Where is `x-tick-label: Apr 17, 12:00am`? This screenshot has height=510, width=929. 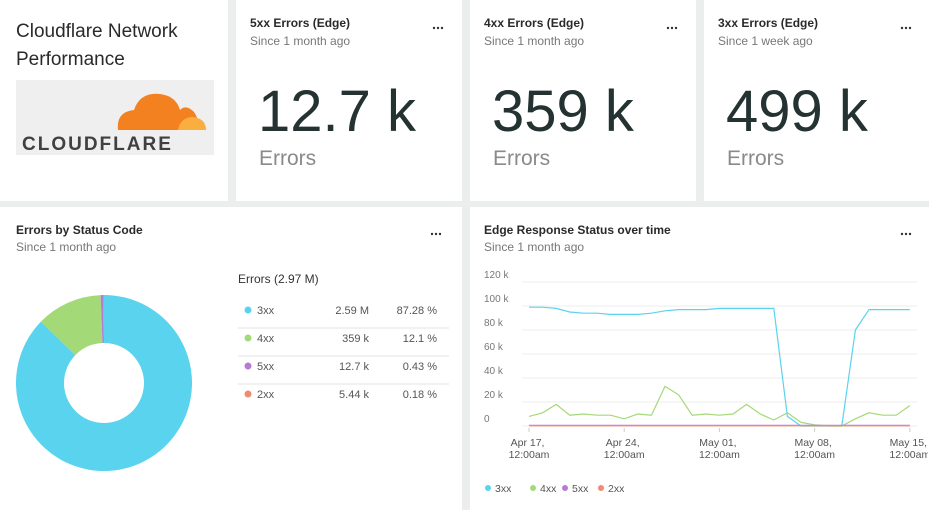 x-tick-label: Apr 17, 12:00am is located at coordinates (529, 449).